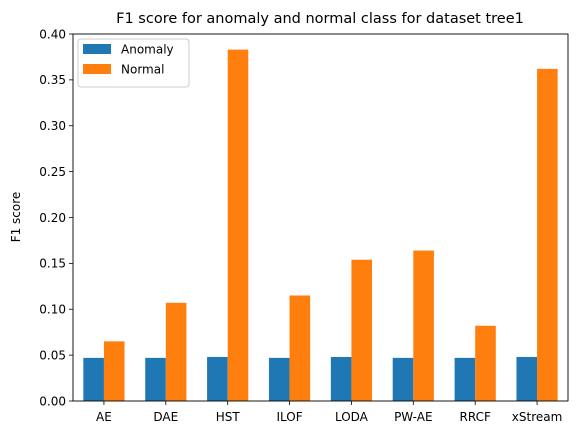 This screenshot has width=576, height=435. What do you see at coordinates (228, 417) in the screenshot?
I see `x-tick-label: HST` at bounding box center [228, 417].